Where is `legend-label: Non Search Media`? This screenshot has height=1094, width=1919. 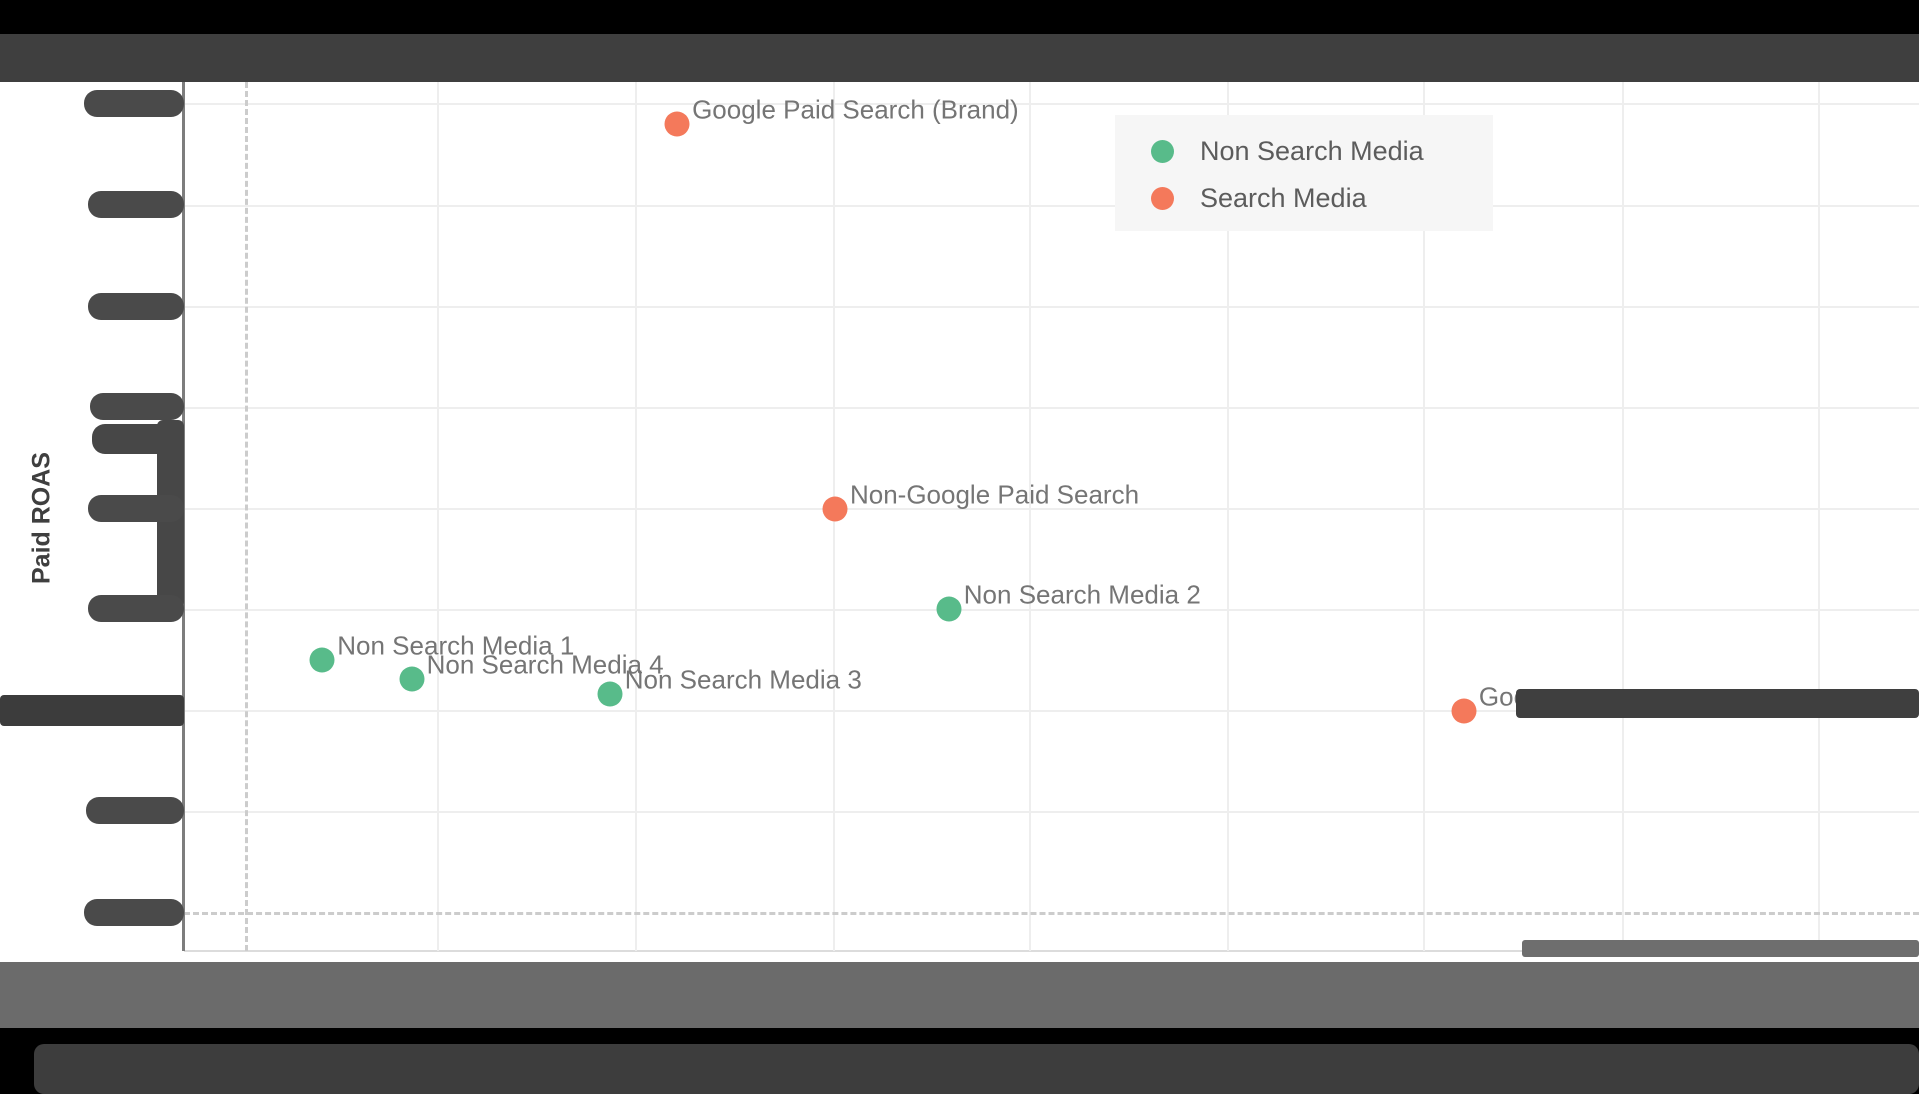 legend-label: Non Search Media is located at coordinates (1312, 150).